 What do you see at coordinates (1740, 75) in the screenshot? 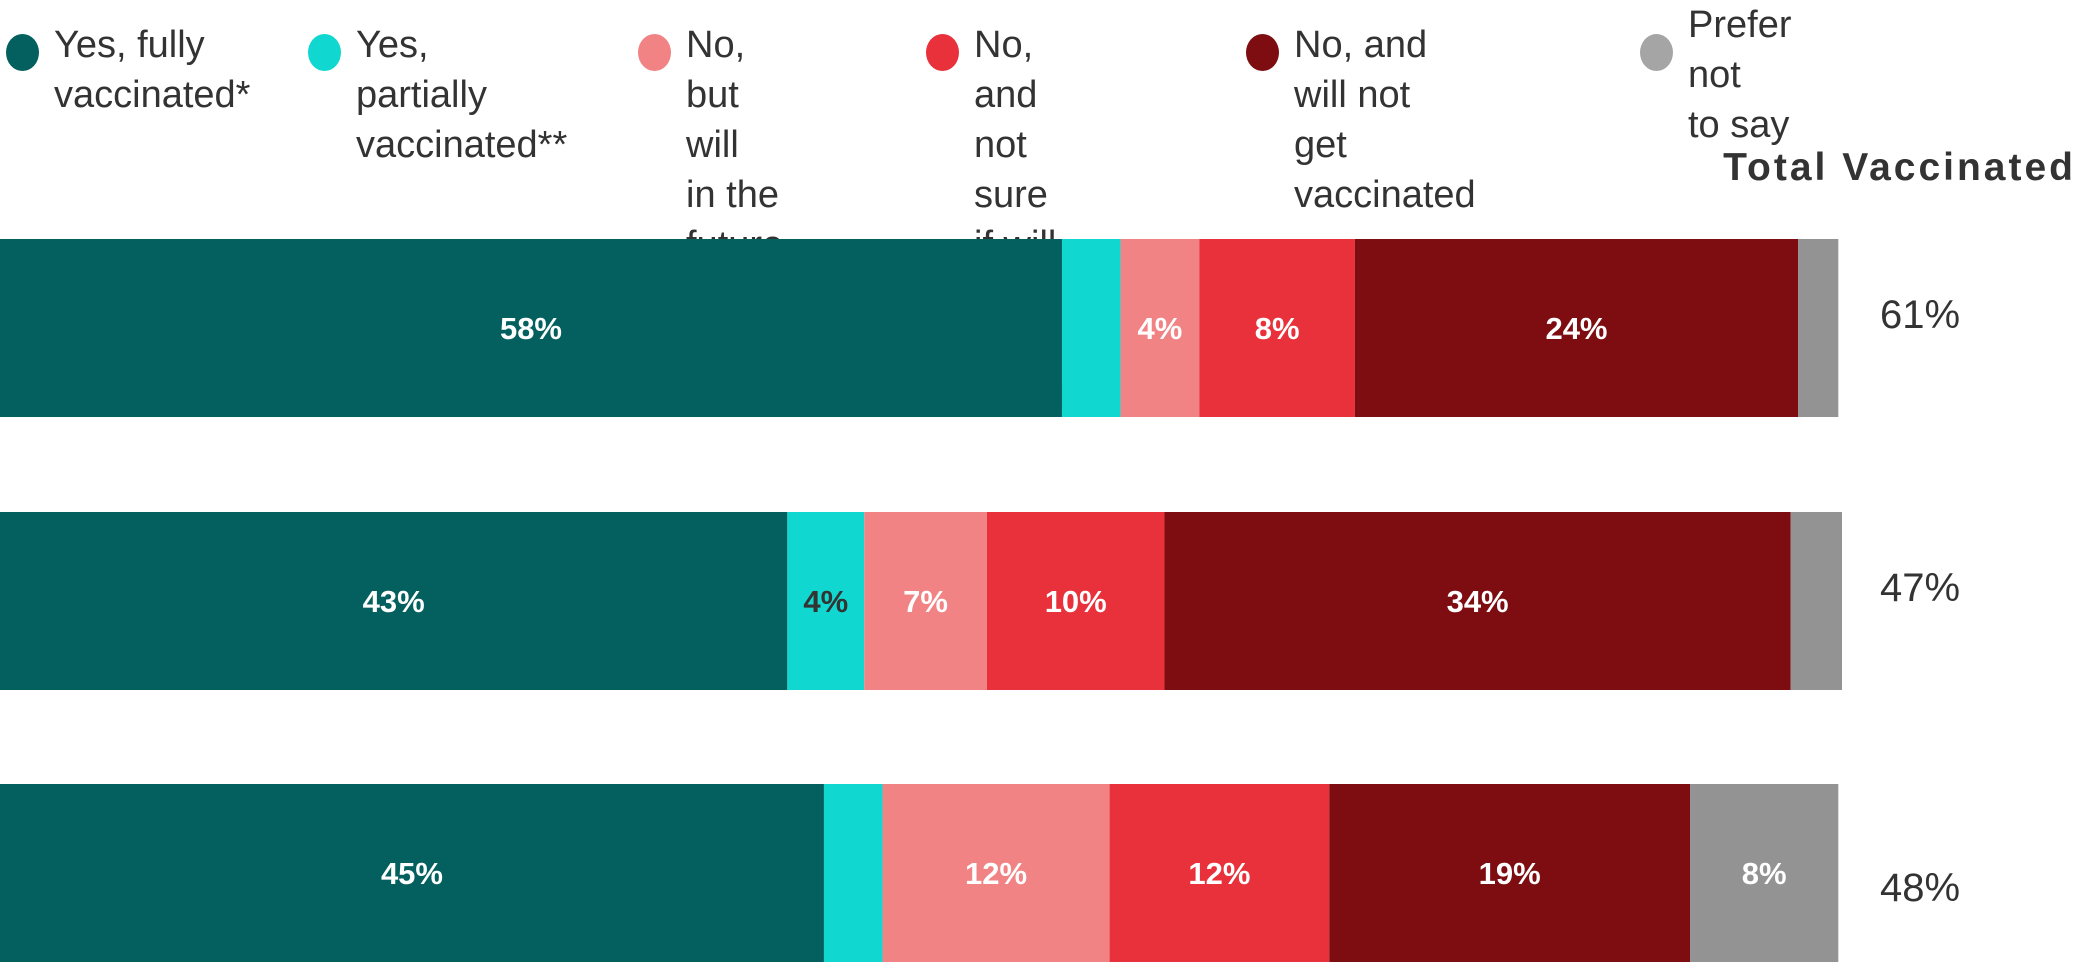
I see `legend-label-prefer-not: Prefer not to say` at bounding box center [1740, 75].